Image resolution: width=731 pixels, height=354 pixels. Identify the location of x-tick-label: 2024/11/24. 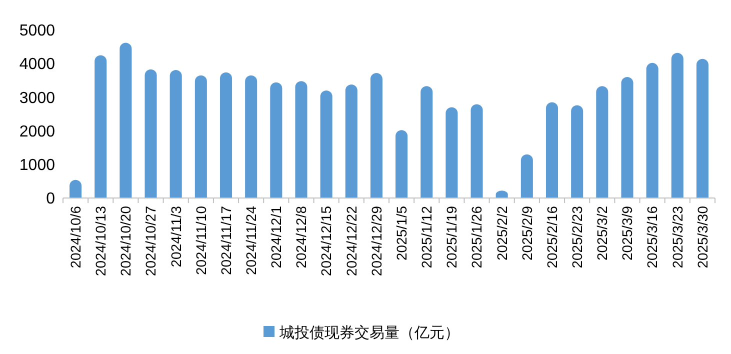
(250, 241).